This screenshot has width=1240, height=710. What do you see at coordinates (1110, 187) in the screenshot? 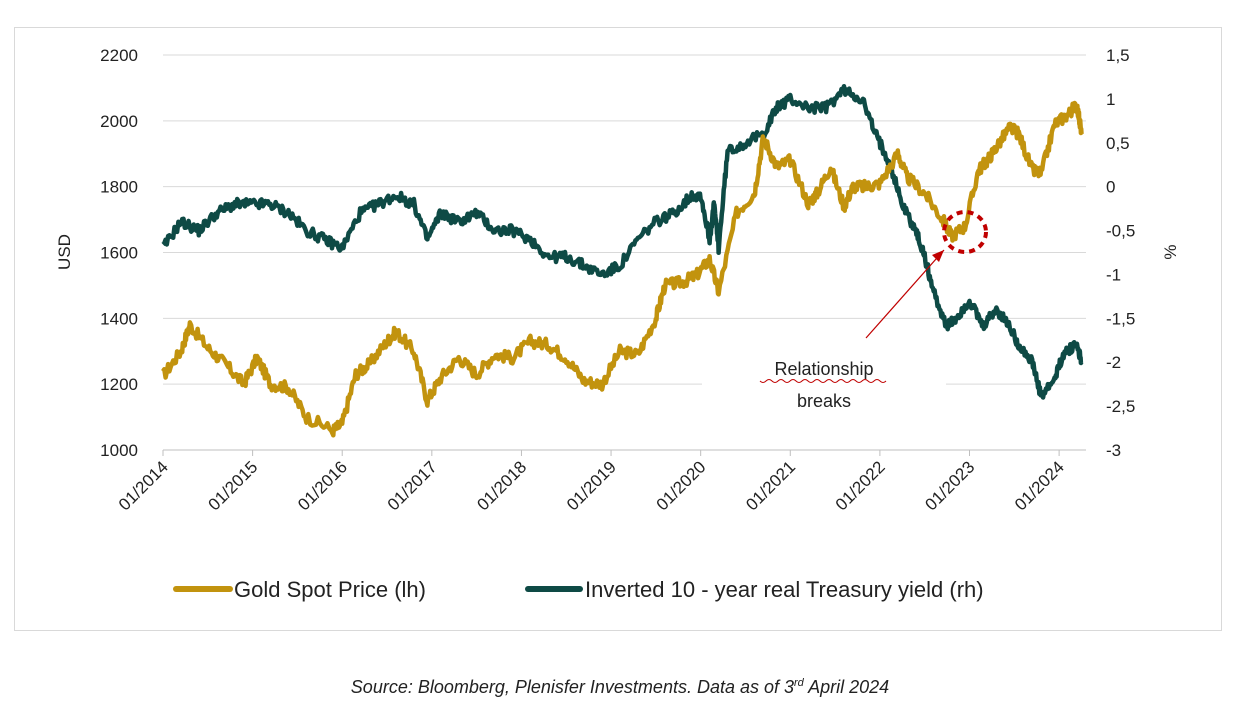
I see `y-right-tick-label: 0` at bounding box center [1110, 187].